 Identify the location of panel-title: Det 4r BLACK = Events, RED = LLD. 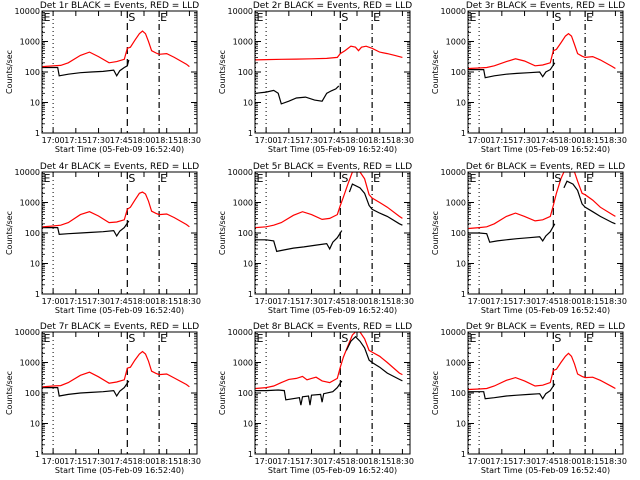
(119, 167).